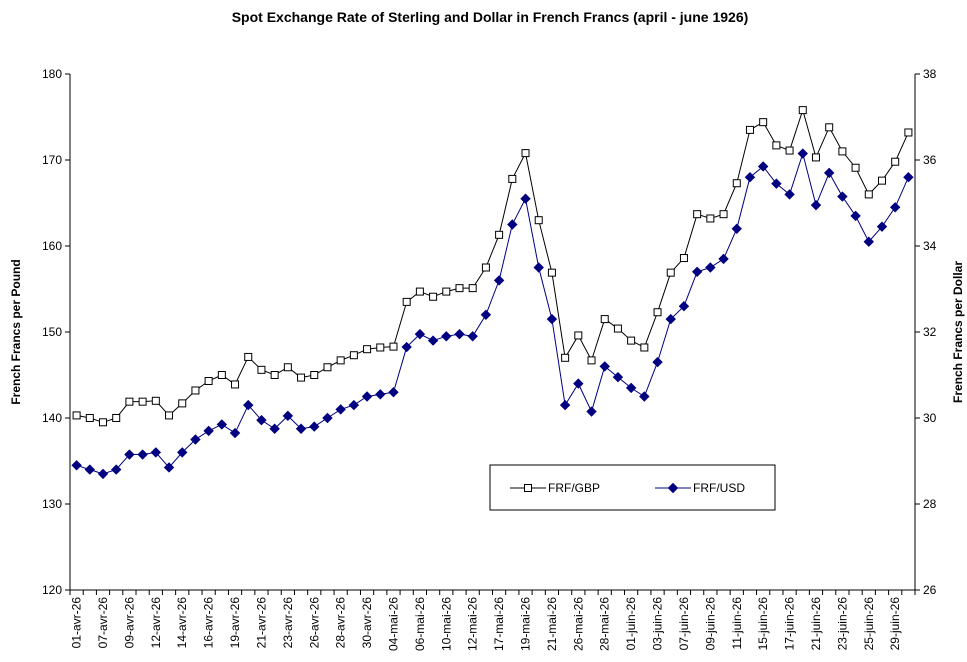 The image size is (967, 662). Describe the element at coordinates (737, 623) in the screenshot. I see `x-tick-label: 11-juin-26` at that location.